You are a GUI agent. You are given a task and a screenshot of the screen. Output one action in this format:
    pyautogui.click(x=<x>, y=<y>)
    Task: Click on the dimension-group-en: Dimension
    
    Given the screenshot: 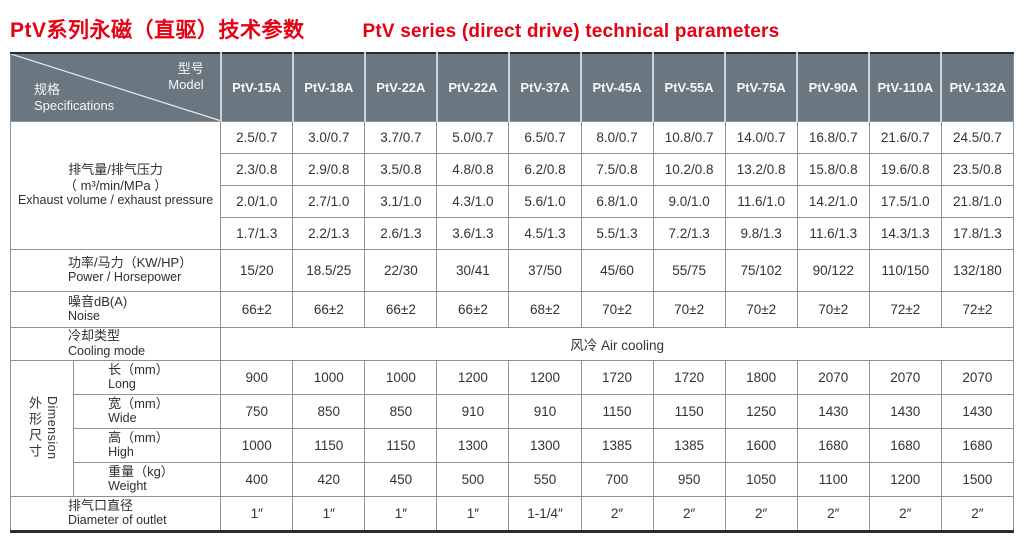 What is the action you would take?
    pyautogui.click(x=52, y=428)
    